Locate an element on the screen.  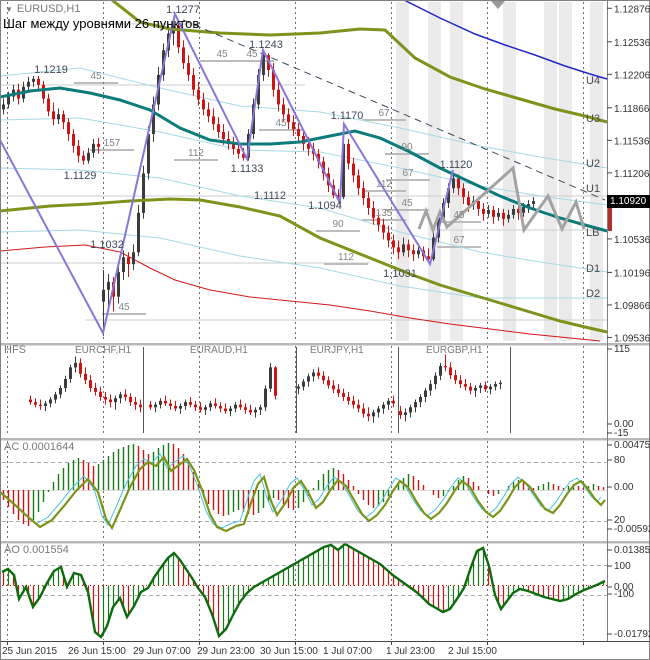
price-axis-label: 1.12876 is located at coordinates (632, 9).